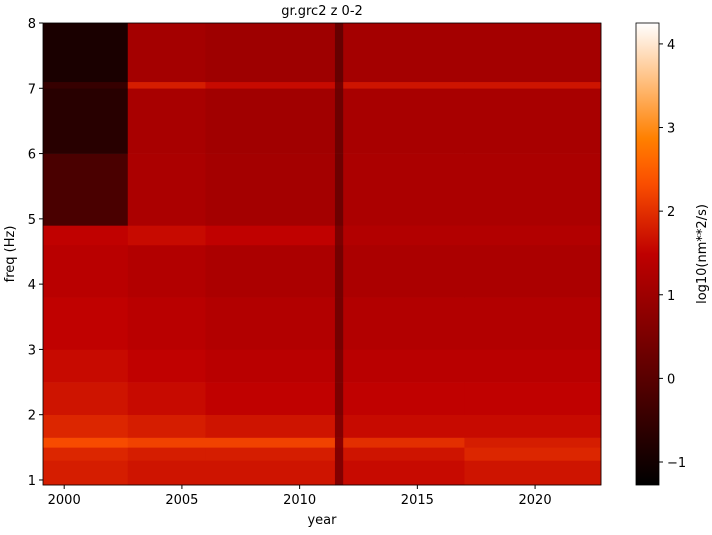 This screenshot has height=535, width=712. Describe the element at coordinates (535, 500) in the screenshot. I see `x-tick-label: 2020` at that location.